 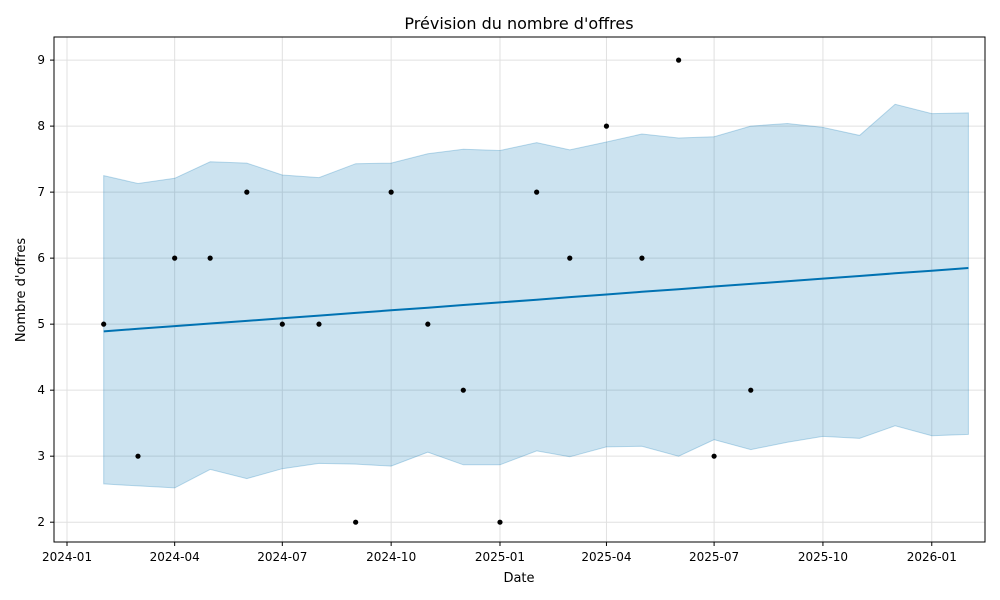 What do you see at coordinates (41, 324) in the screenshot?
I see `y-tick-label: 5` at bounding box center [41, 324].